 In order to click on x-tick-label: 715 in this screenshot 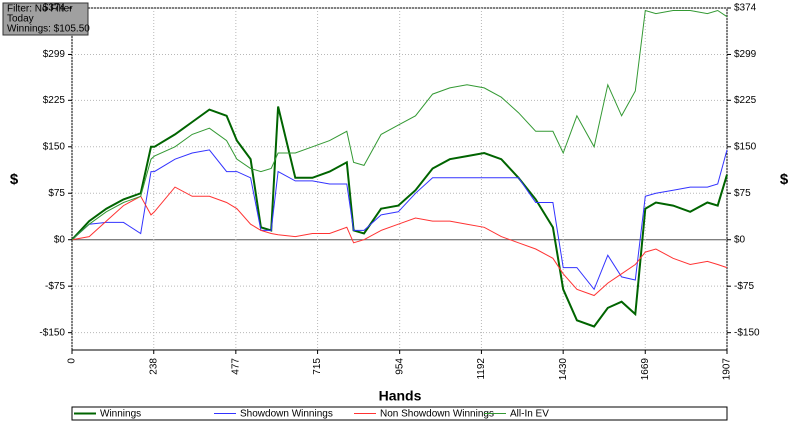, I will do `click(317, 366)`.